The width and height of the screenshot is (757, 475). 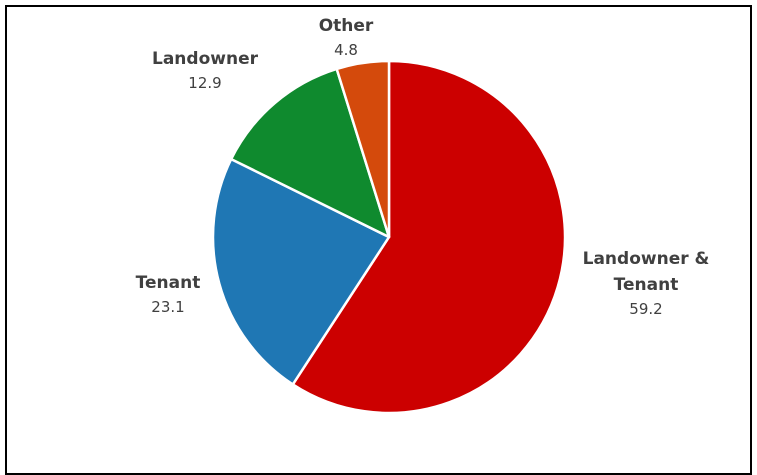 I want to click on slice-value-tenant: 23.1, so click(x=167, y=307).